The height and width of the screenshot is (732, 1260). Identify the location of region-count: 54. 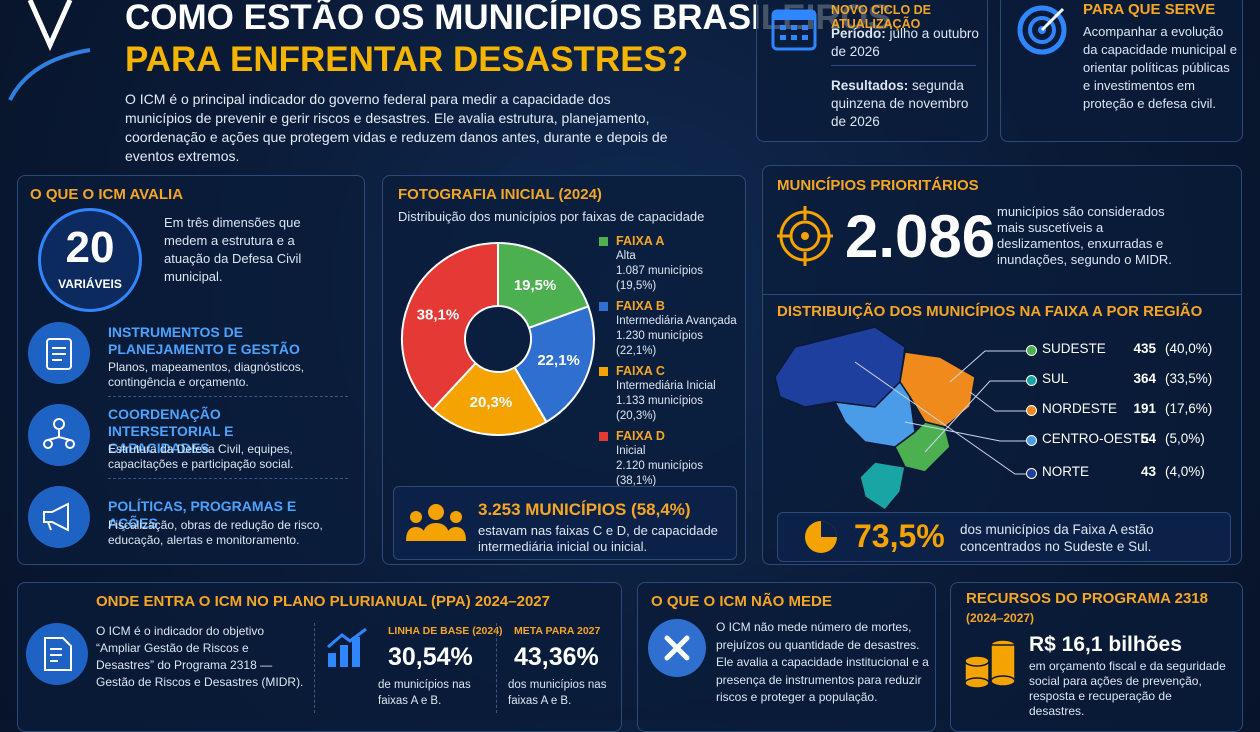
(1148, 438).